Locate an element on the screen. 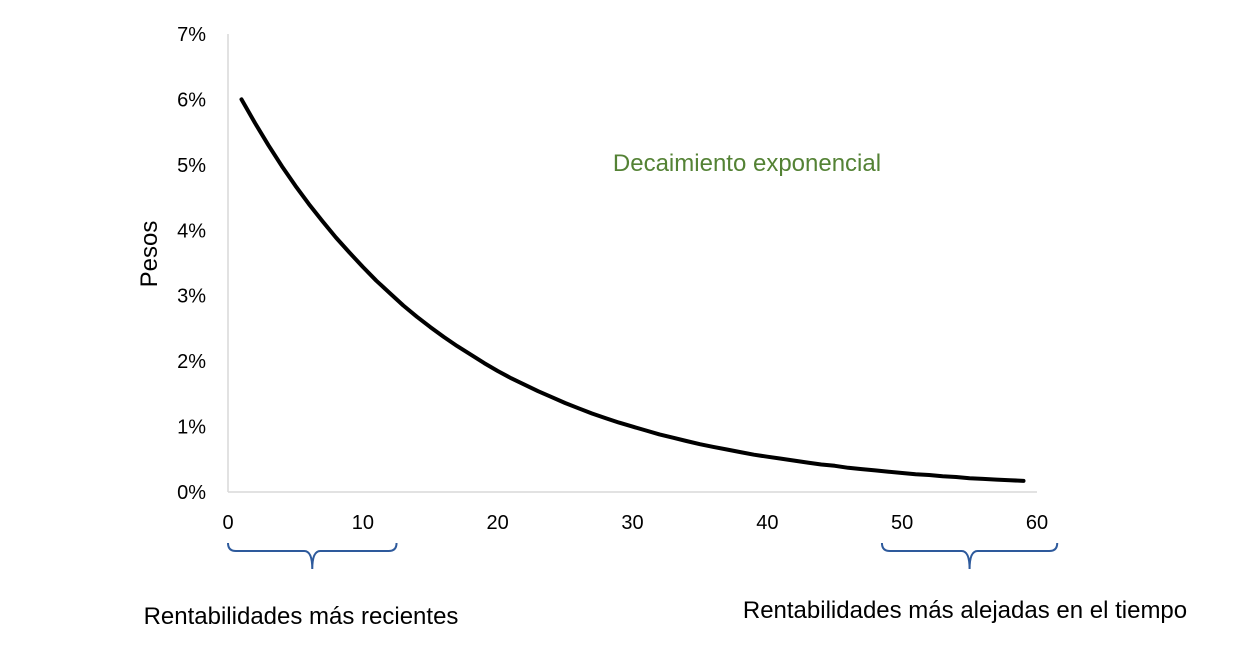 The image size is (1258, 648). y-tick-label: 5% is located at coordinates (191, 166).